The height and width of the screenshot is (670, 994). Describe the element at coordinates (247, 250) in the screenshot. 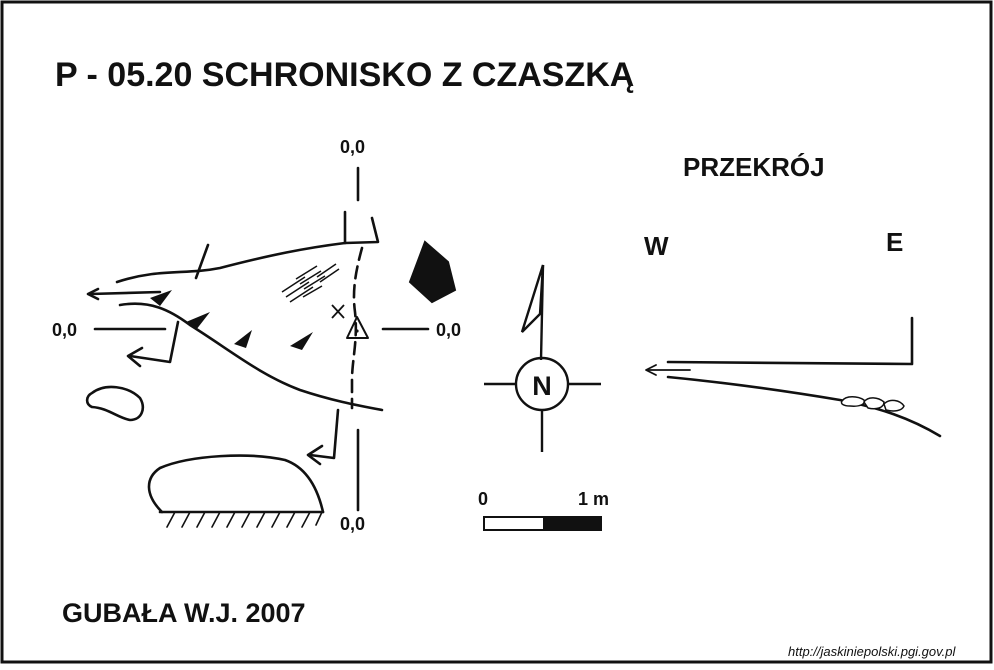

I see `upper-wall-line` at that location.